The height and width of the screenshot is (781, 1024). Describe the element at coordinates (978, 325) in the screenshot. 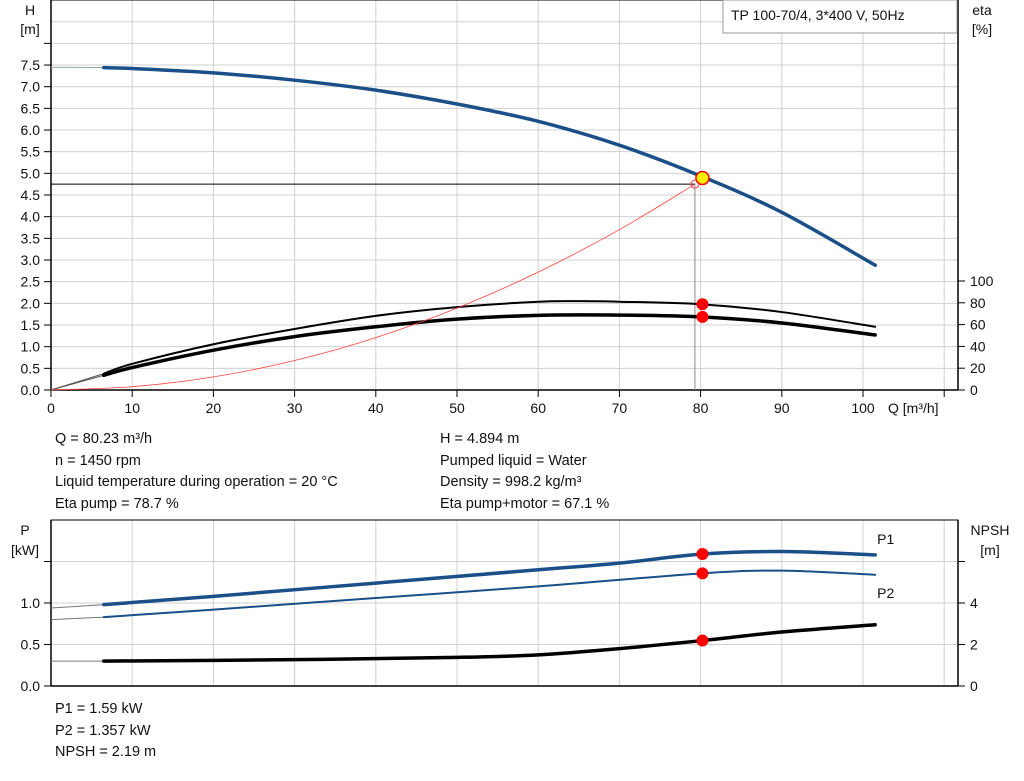

I see `eta-tick-label: 60` at that location.